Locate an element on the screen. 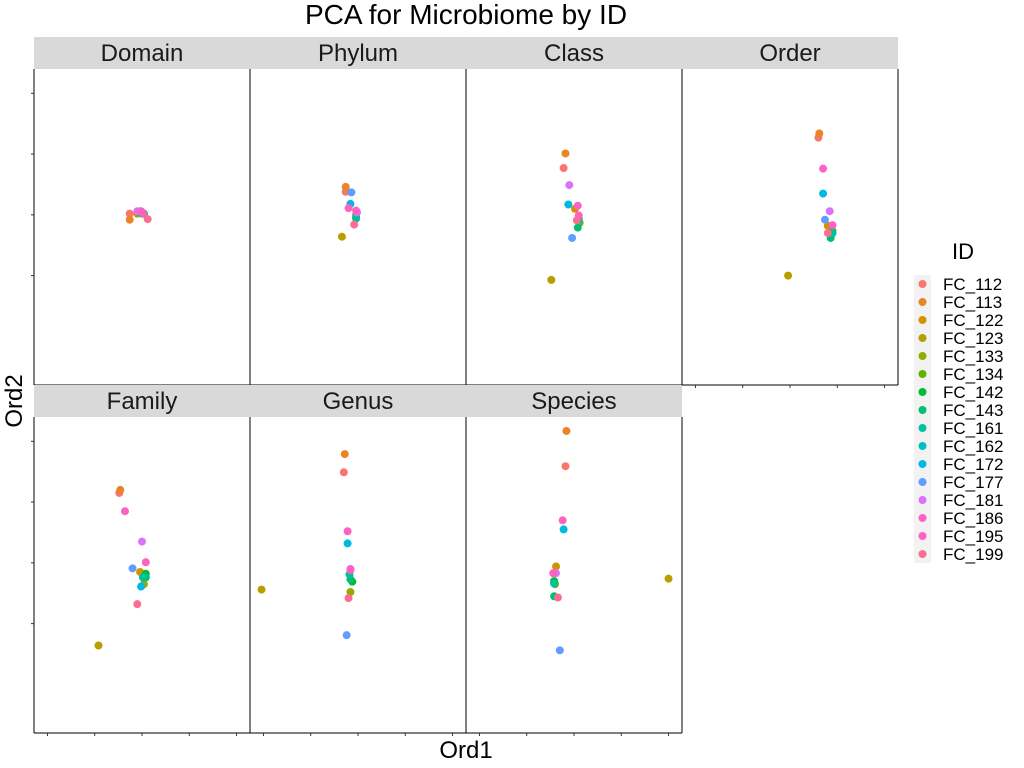  facet-panel-class: Class is located at coordinates (573, 211).